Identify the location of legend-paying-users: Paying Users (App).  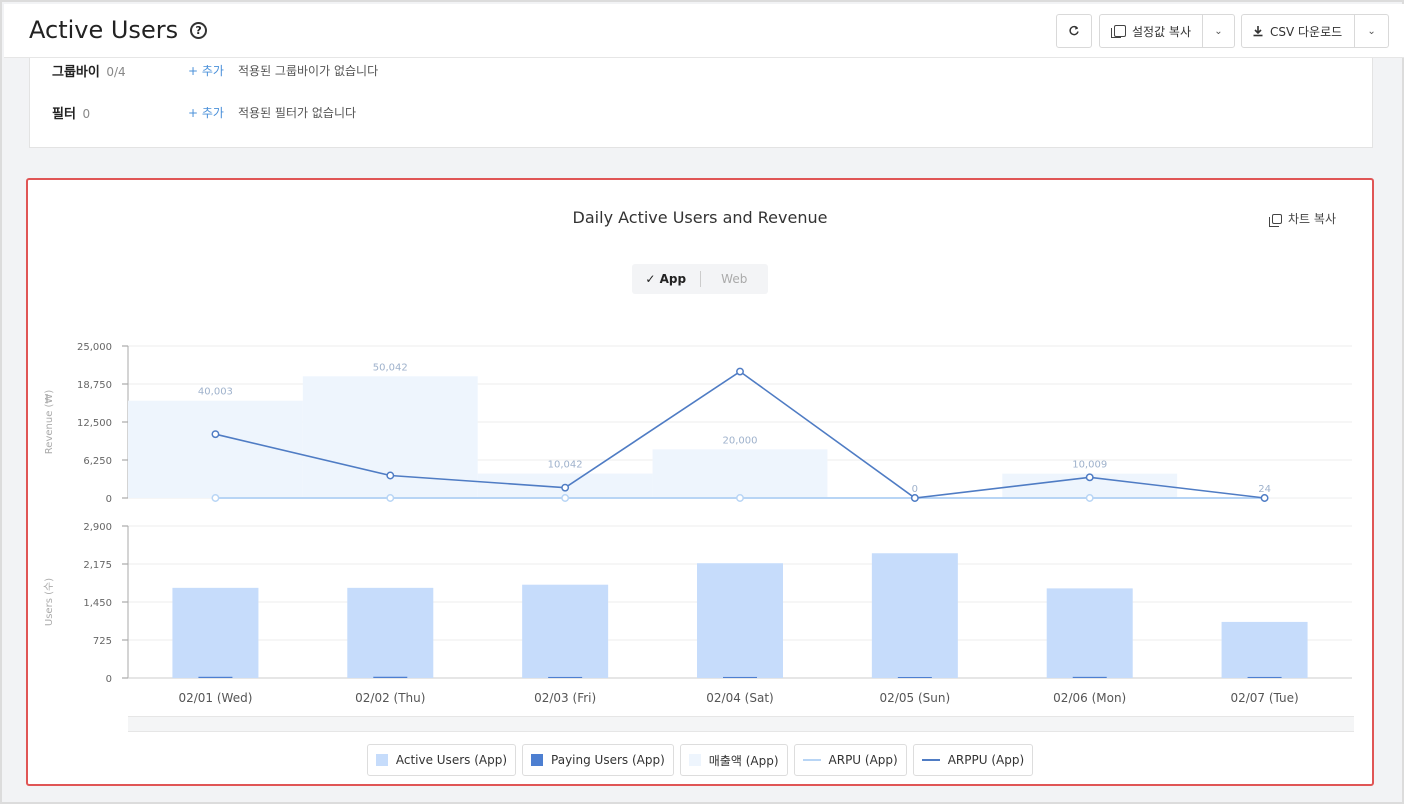
(598, 760).